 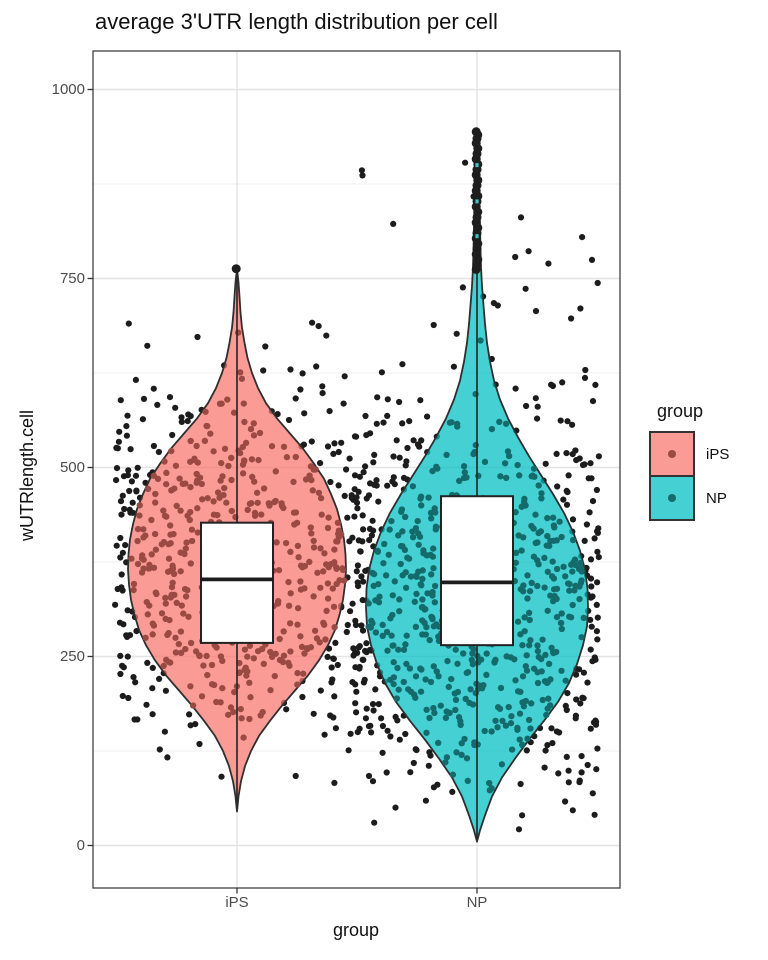 What do you see at coordinates (680, 411) in the screenshot?
I see `legend-title: group` at bounding box center [680, 411].